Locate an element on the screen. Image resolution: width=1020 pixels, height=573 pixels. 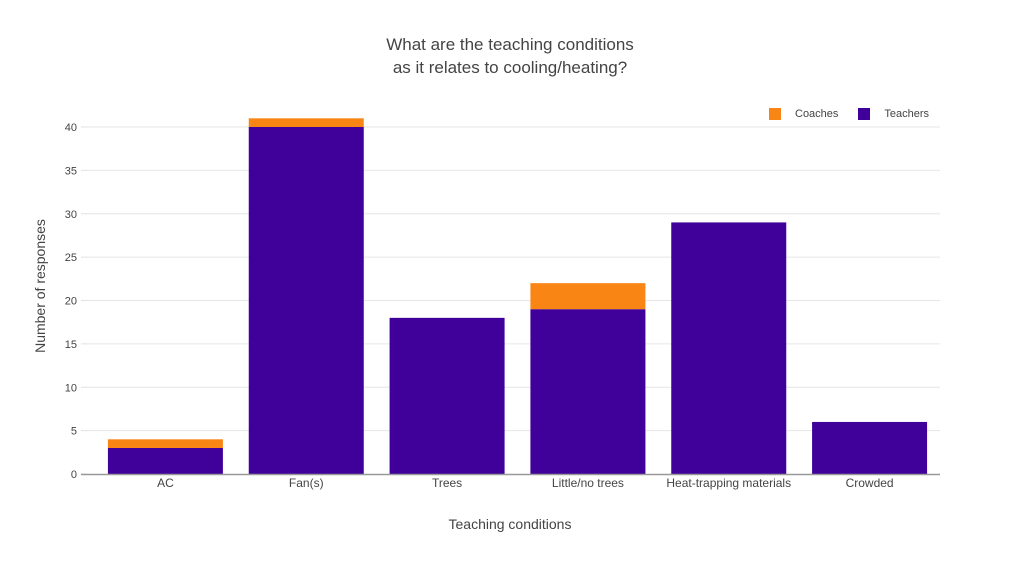
chart-title-line-1: What are the teaching conditions is located at coordinates (510, 44).